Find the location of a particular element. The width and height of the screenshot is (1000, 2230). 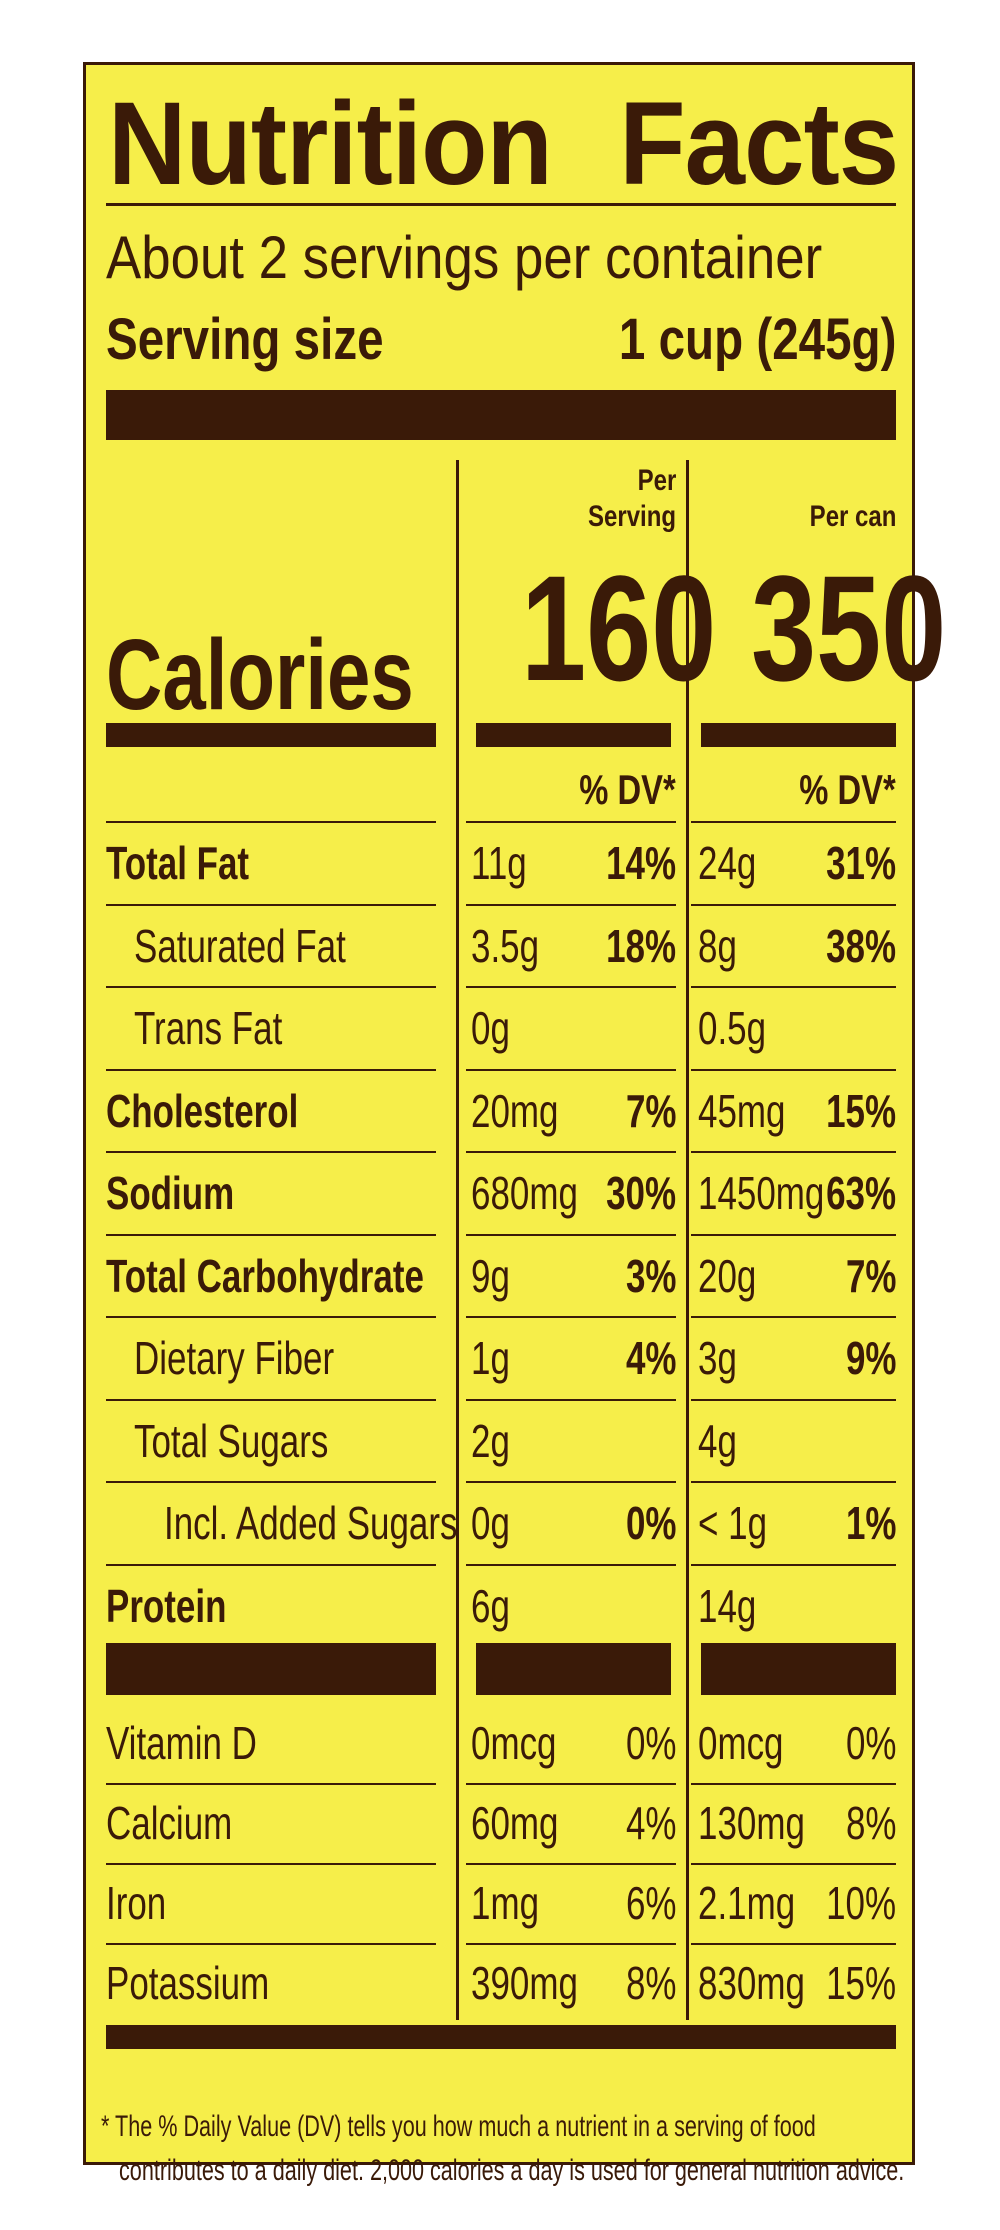

nutrient-name: Protein is located at coordinates (185, 1606).